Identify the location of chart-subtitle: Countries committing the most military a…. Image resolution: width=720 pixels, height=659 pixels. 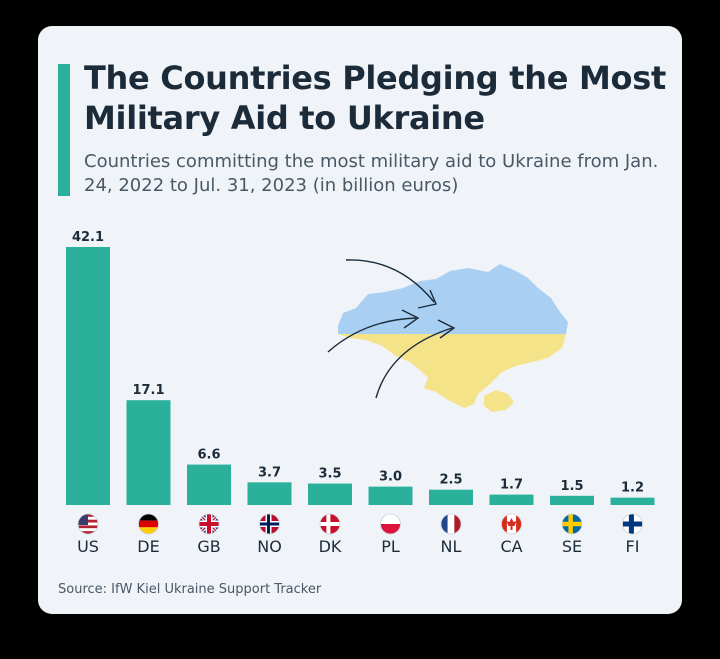
(371, 173).